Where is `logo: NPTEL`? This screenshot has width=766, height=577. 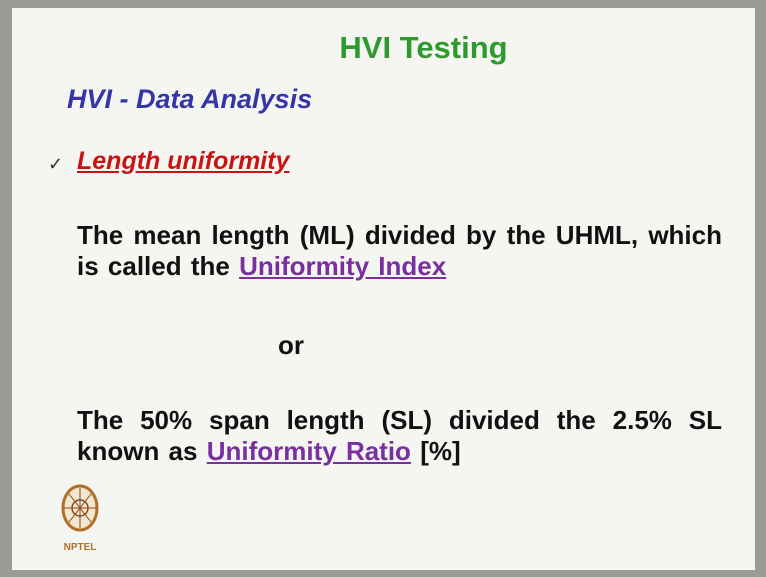 logo: NPTEL is located at coordinates (80, 518).